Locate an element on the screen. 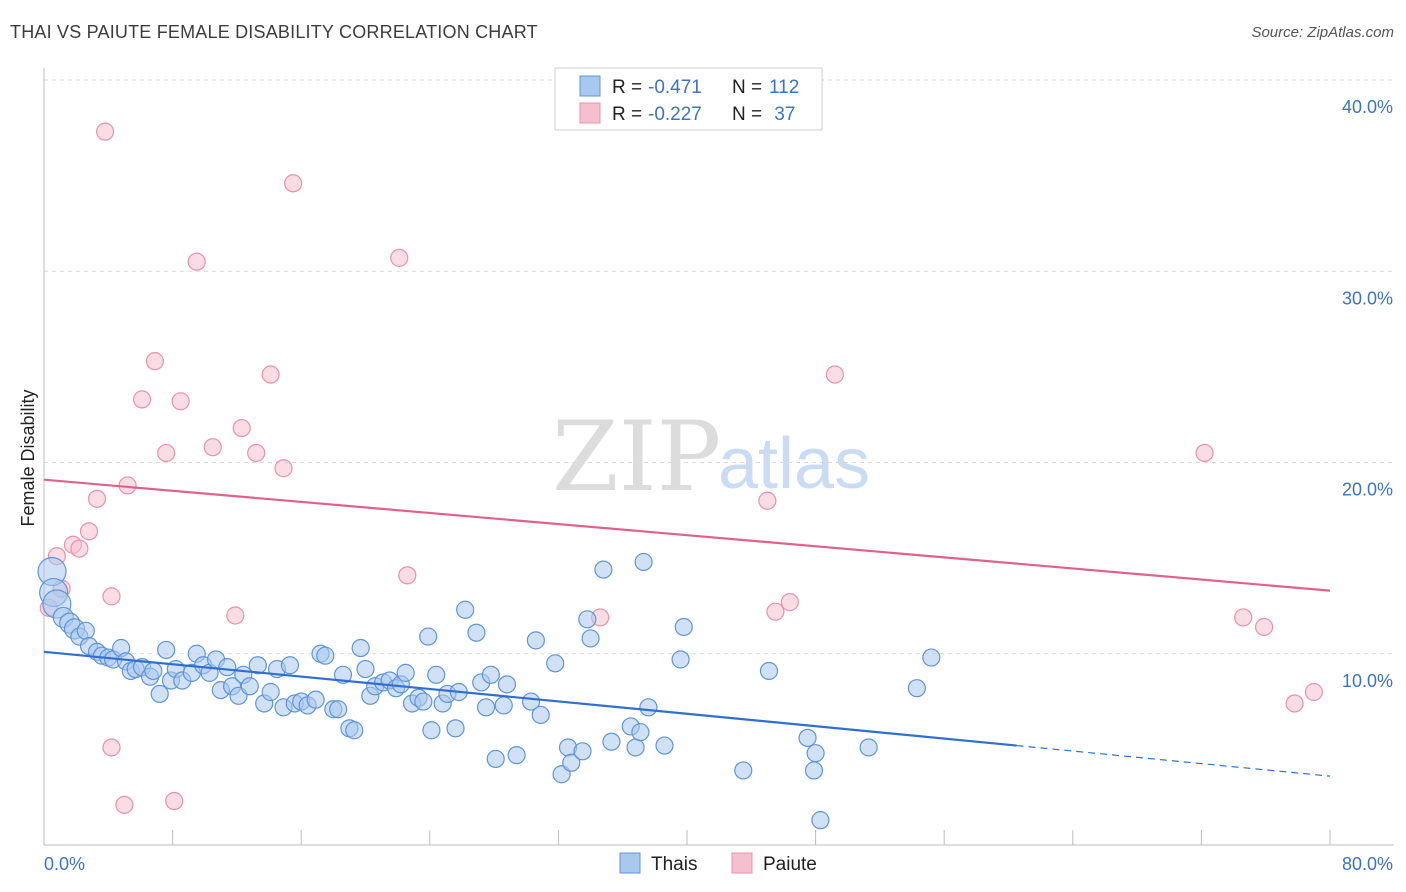  stats-legend: R = -0.471 N = 112 R = -0.227 N = 37 is located at coordinates (688, 99).